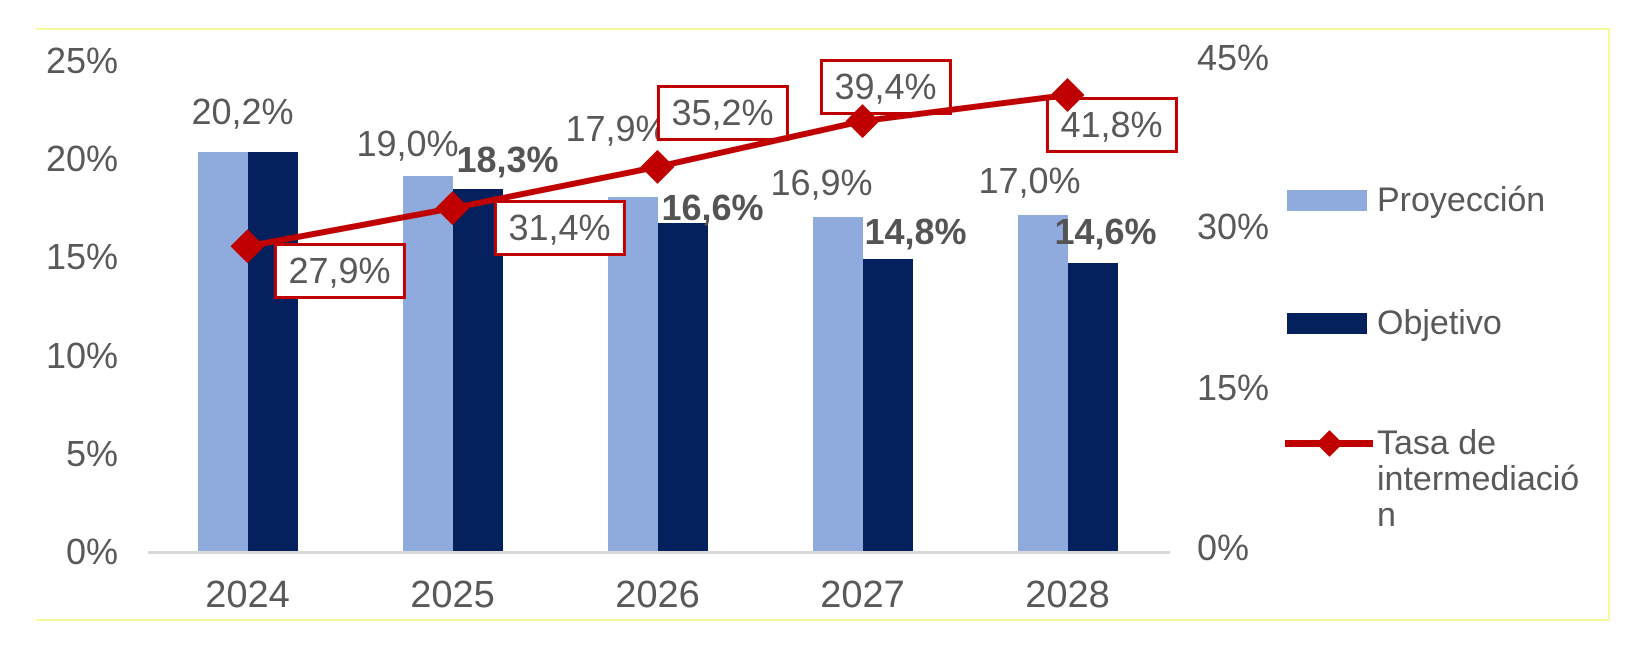 This screenshot has width=1644, height=646. I want to click on right-axis-tick: 45%, so click(1233, 57).